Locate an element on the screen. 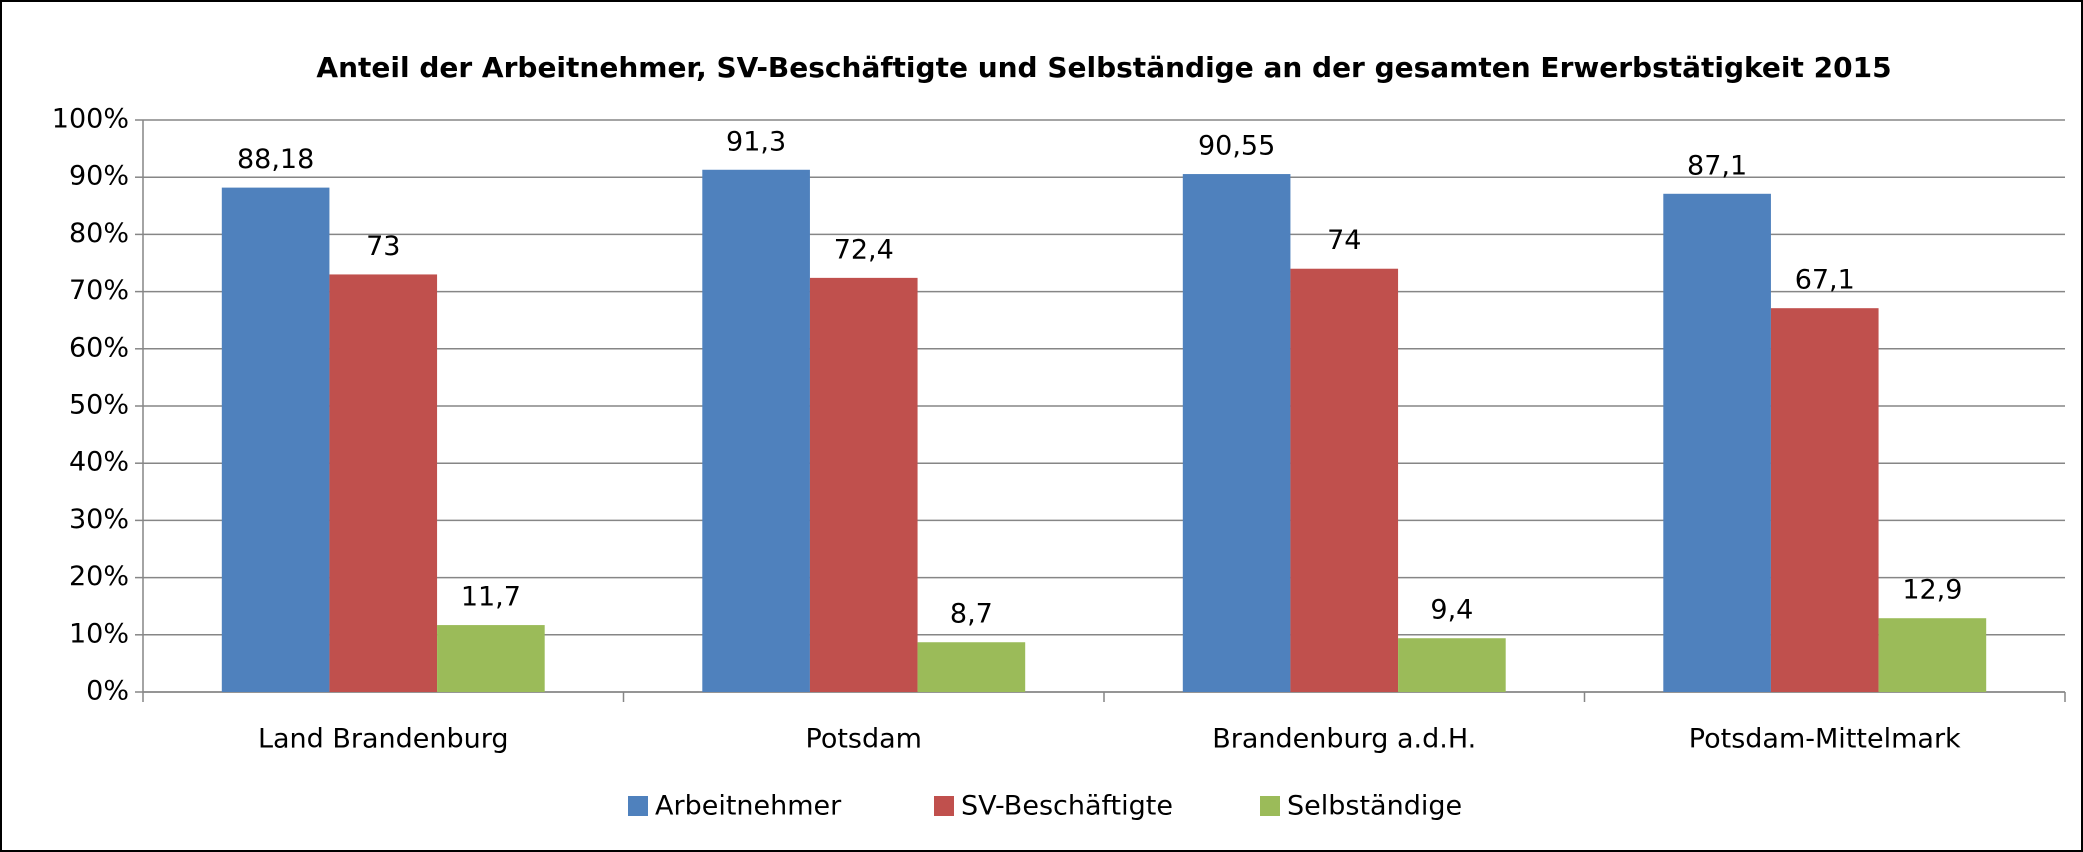 The image size is (2083, 852). y-tick-label: 70% is located at coordinates (99, 290).